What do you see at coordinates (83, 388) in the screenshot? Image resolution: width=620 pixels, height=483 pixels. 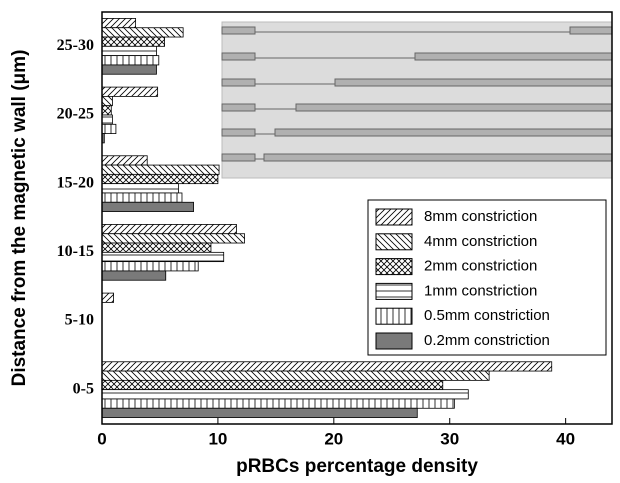 I see `y-tick-label: 0-5` at bounding box center [83, 388].